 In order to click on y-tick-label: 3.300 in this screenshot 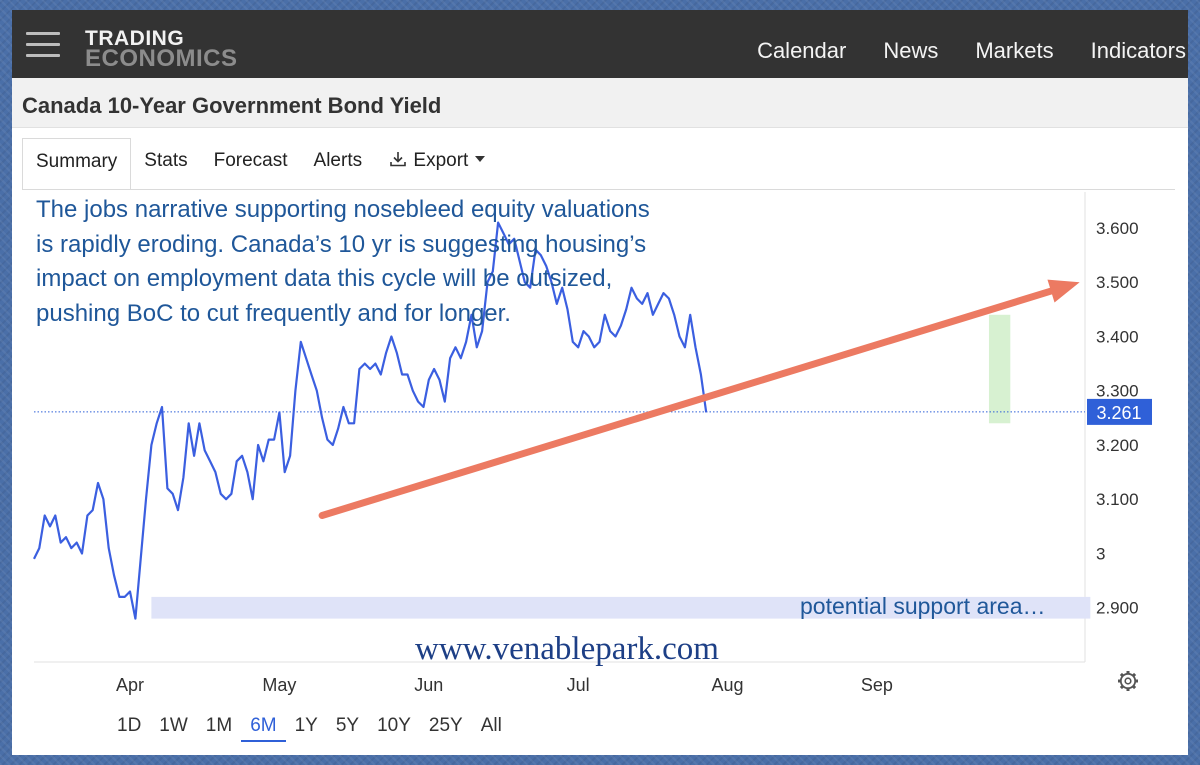, I will do `click(1117, 391)`.